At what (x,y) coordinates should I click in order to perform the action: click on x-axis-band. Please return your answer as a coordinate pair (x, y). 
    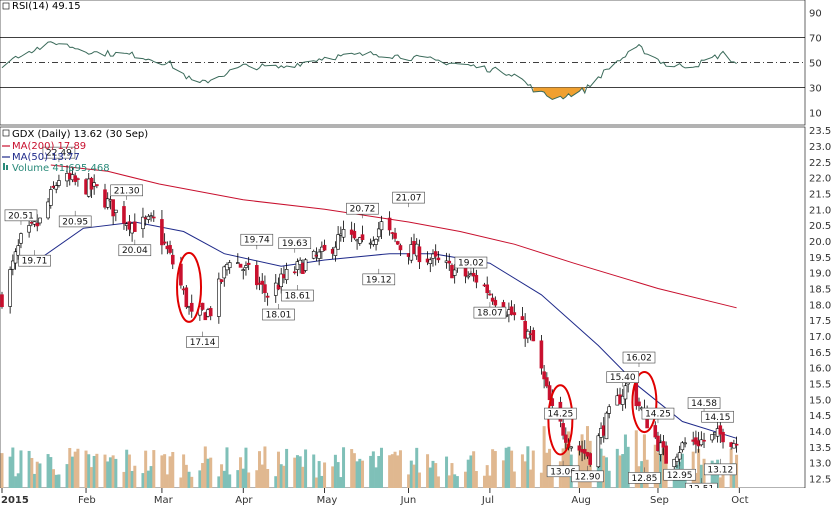
    Looking at the image, I should click on (417, 498).